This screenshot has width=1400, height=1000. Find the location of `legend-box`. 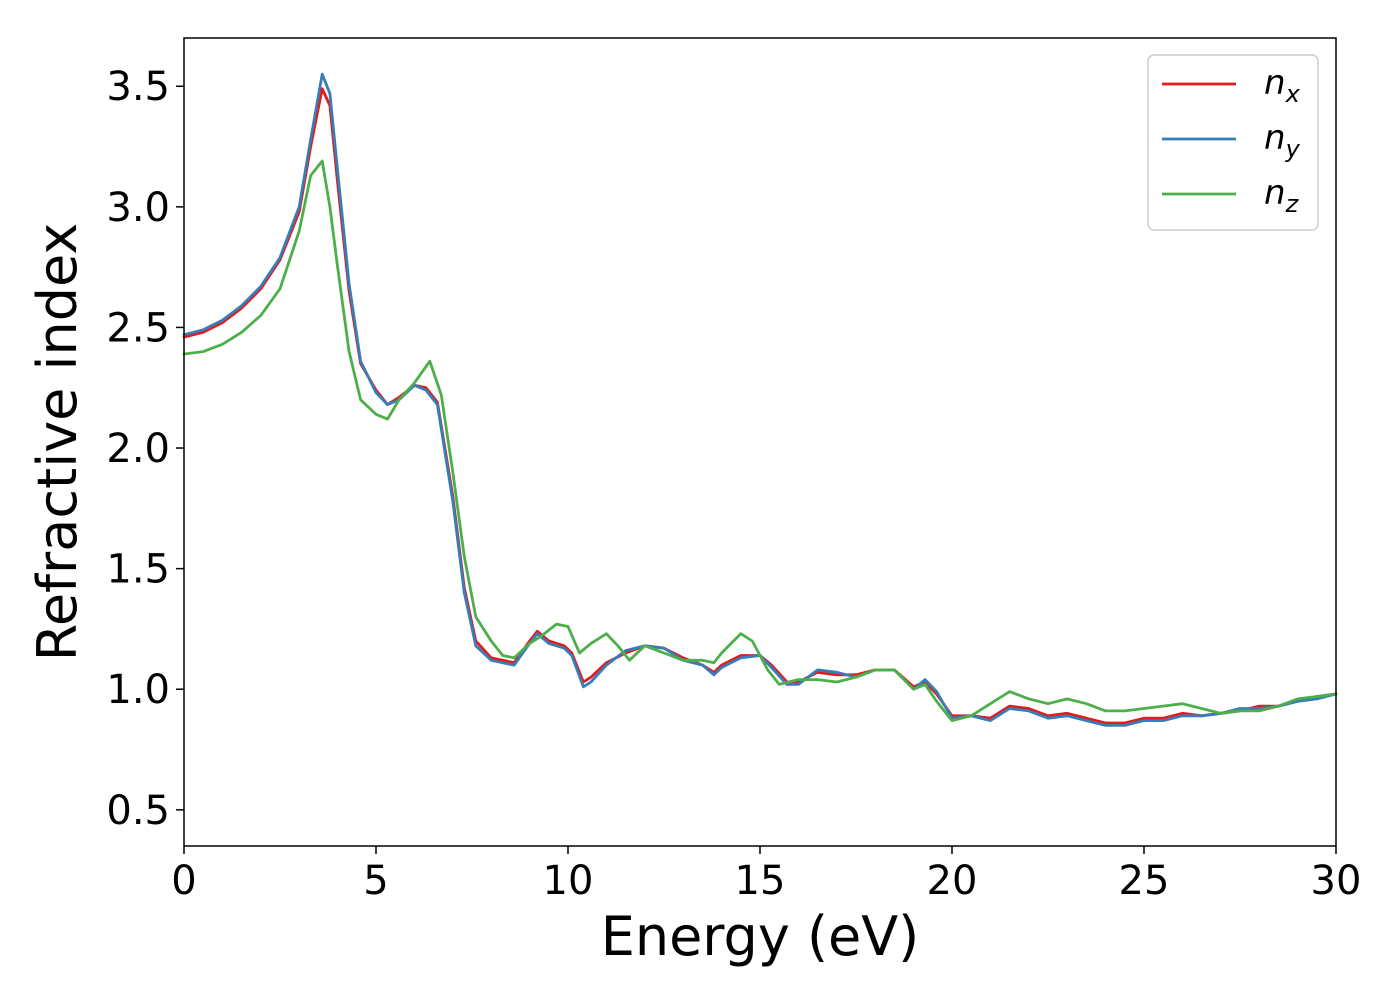

legend-box is located at coordinates (1233, 142).